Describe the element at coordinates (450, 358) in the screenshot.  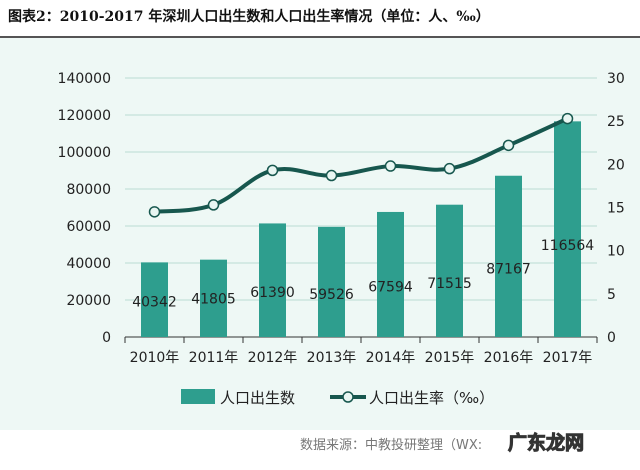
I see `x-tick-label: 2015年` at that location.